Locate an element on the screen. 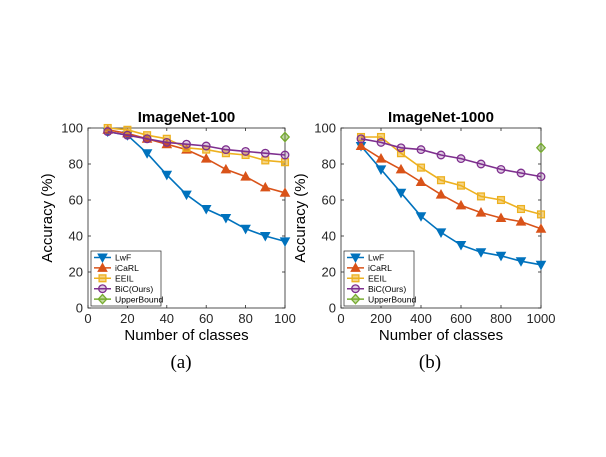 The height and width of the screenshot is (457, 606). caption-a: (a) is located at coordinates (181, 362).